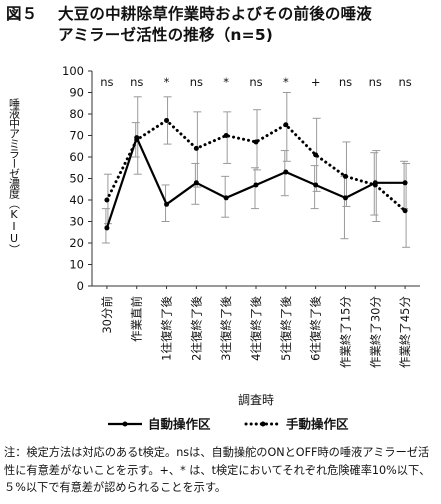  What do you see at coordinates (405, 332) in the screenshot?
I see `x-tick-label: 作業終了45分` at bounding box center [405, 332].